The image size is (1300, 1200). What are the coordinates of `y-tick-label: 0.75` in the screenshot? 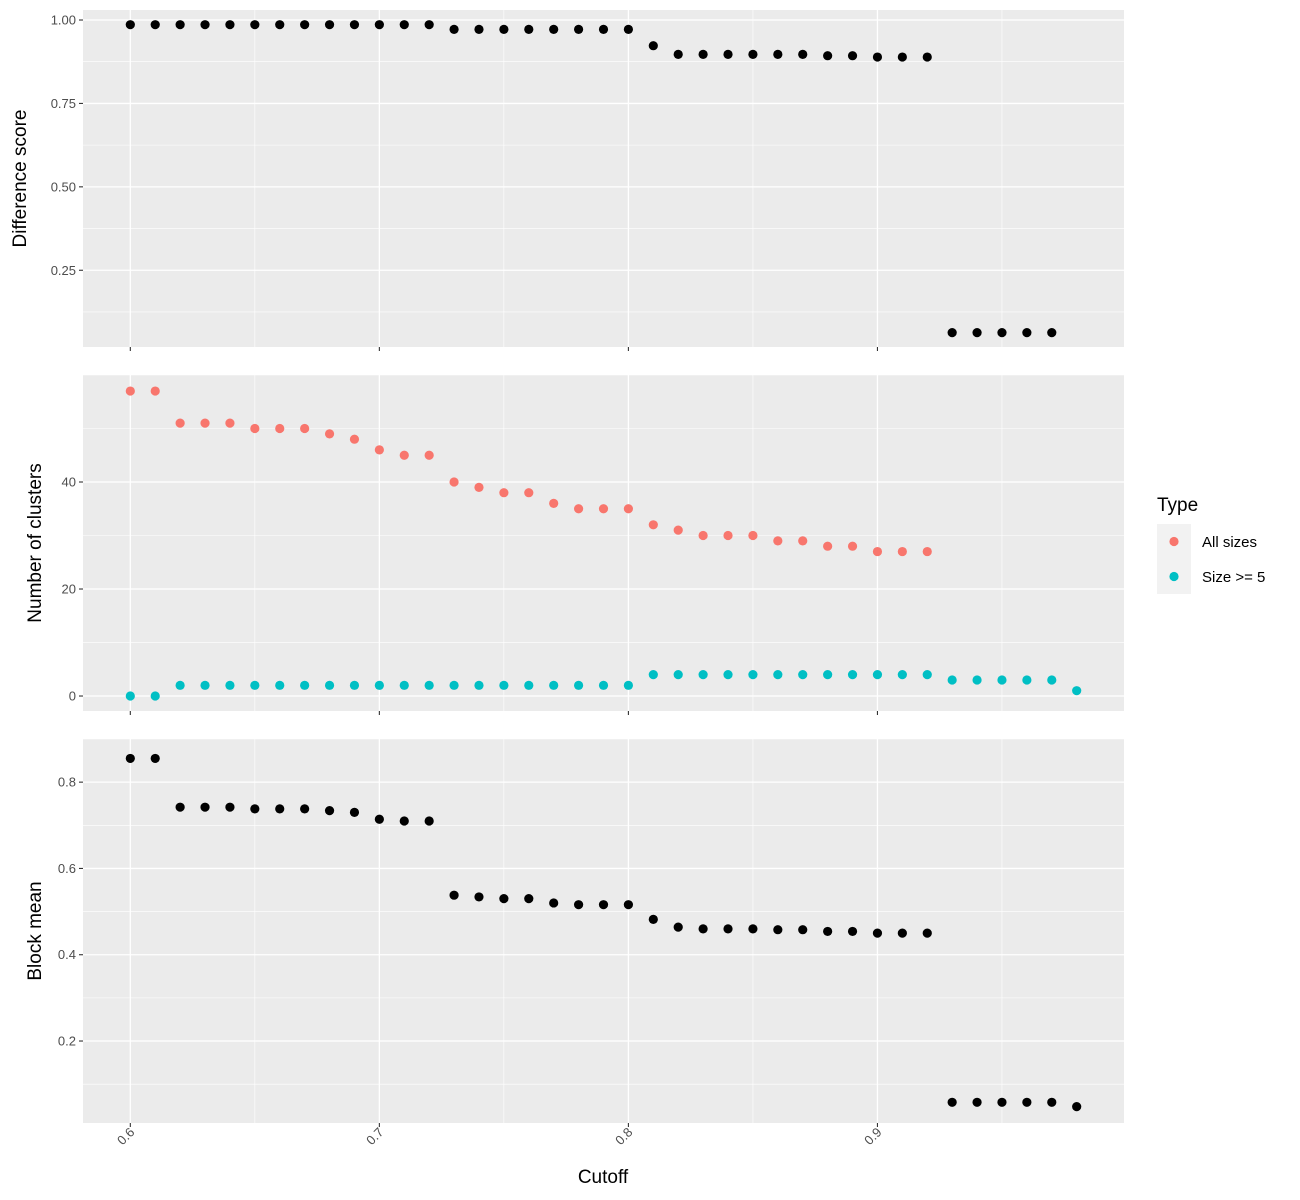 It's located at (63, 103).